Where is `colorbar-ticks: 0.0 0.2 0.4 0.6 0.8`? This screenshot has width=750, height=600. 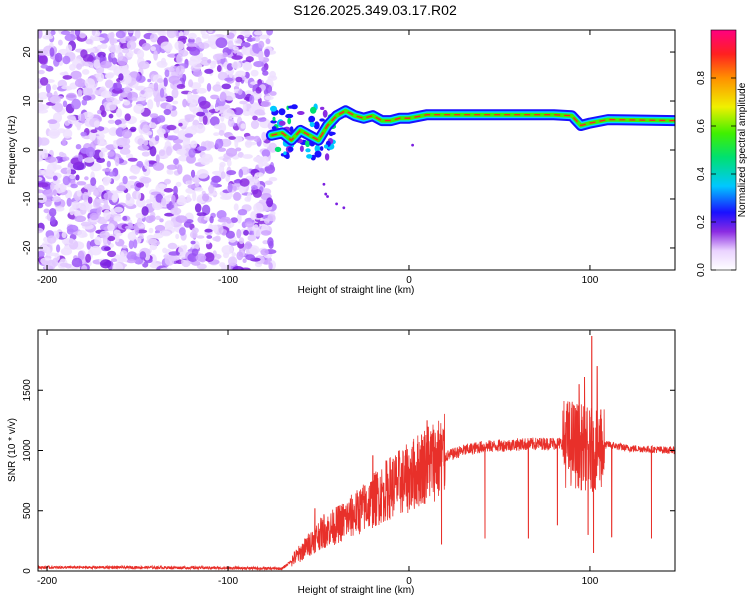 colorbar-ticks: 0.0 0.2 0.4 0.6 0.8 is located at coordinates (716, 174).